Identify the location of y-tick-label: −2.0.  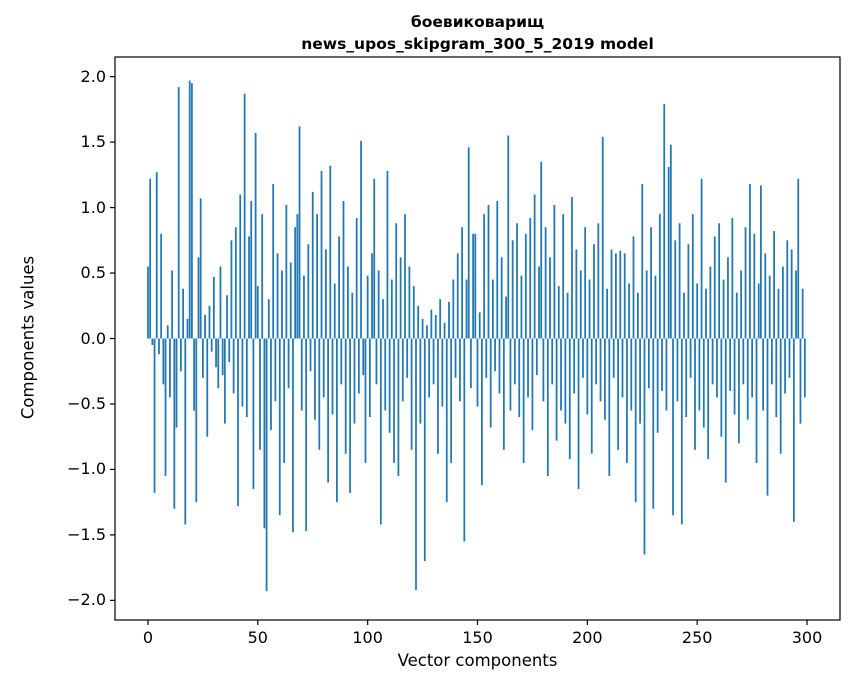
(86, 600).